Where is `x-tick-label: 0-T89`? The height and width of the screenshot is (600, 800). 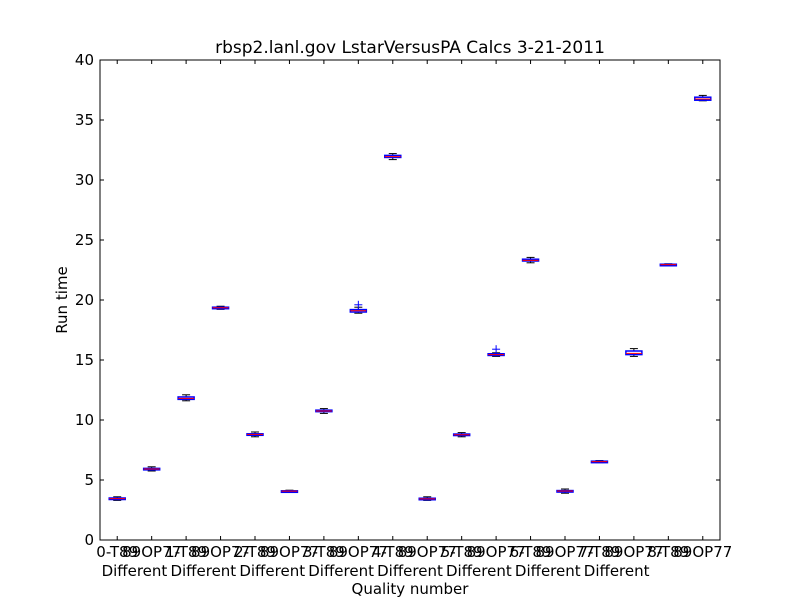 x-tick-label: 0-T89 is located at coordinates (117, 552).